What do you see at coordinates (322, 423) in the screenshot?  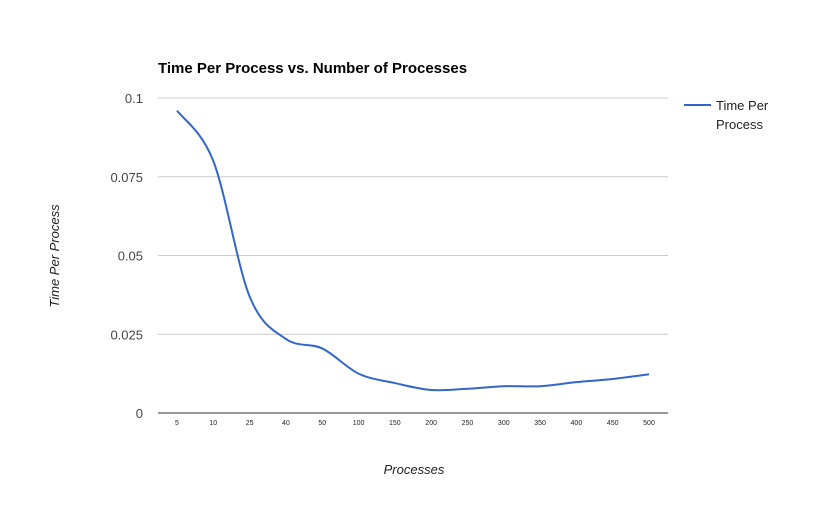 I see `x-tick-label: 50` at bounding box center [322, 423].